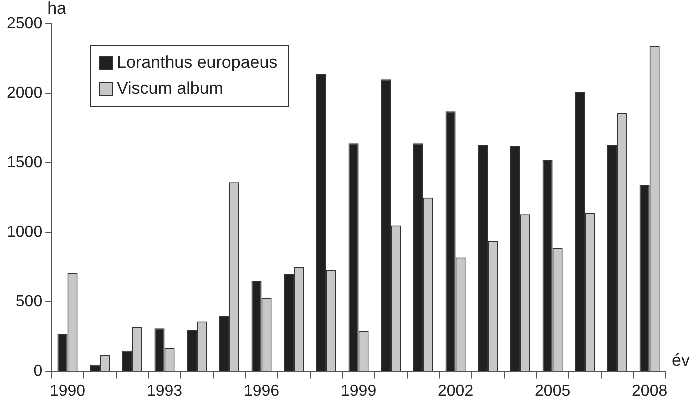  What do you see at coordinates (456, 391) in the screenshot?
I see `x-tick-label: 2002` at bounding box center [456, 391].